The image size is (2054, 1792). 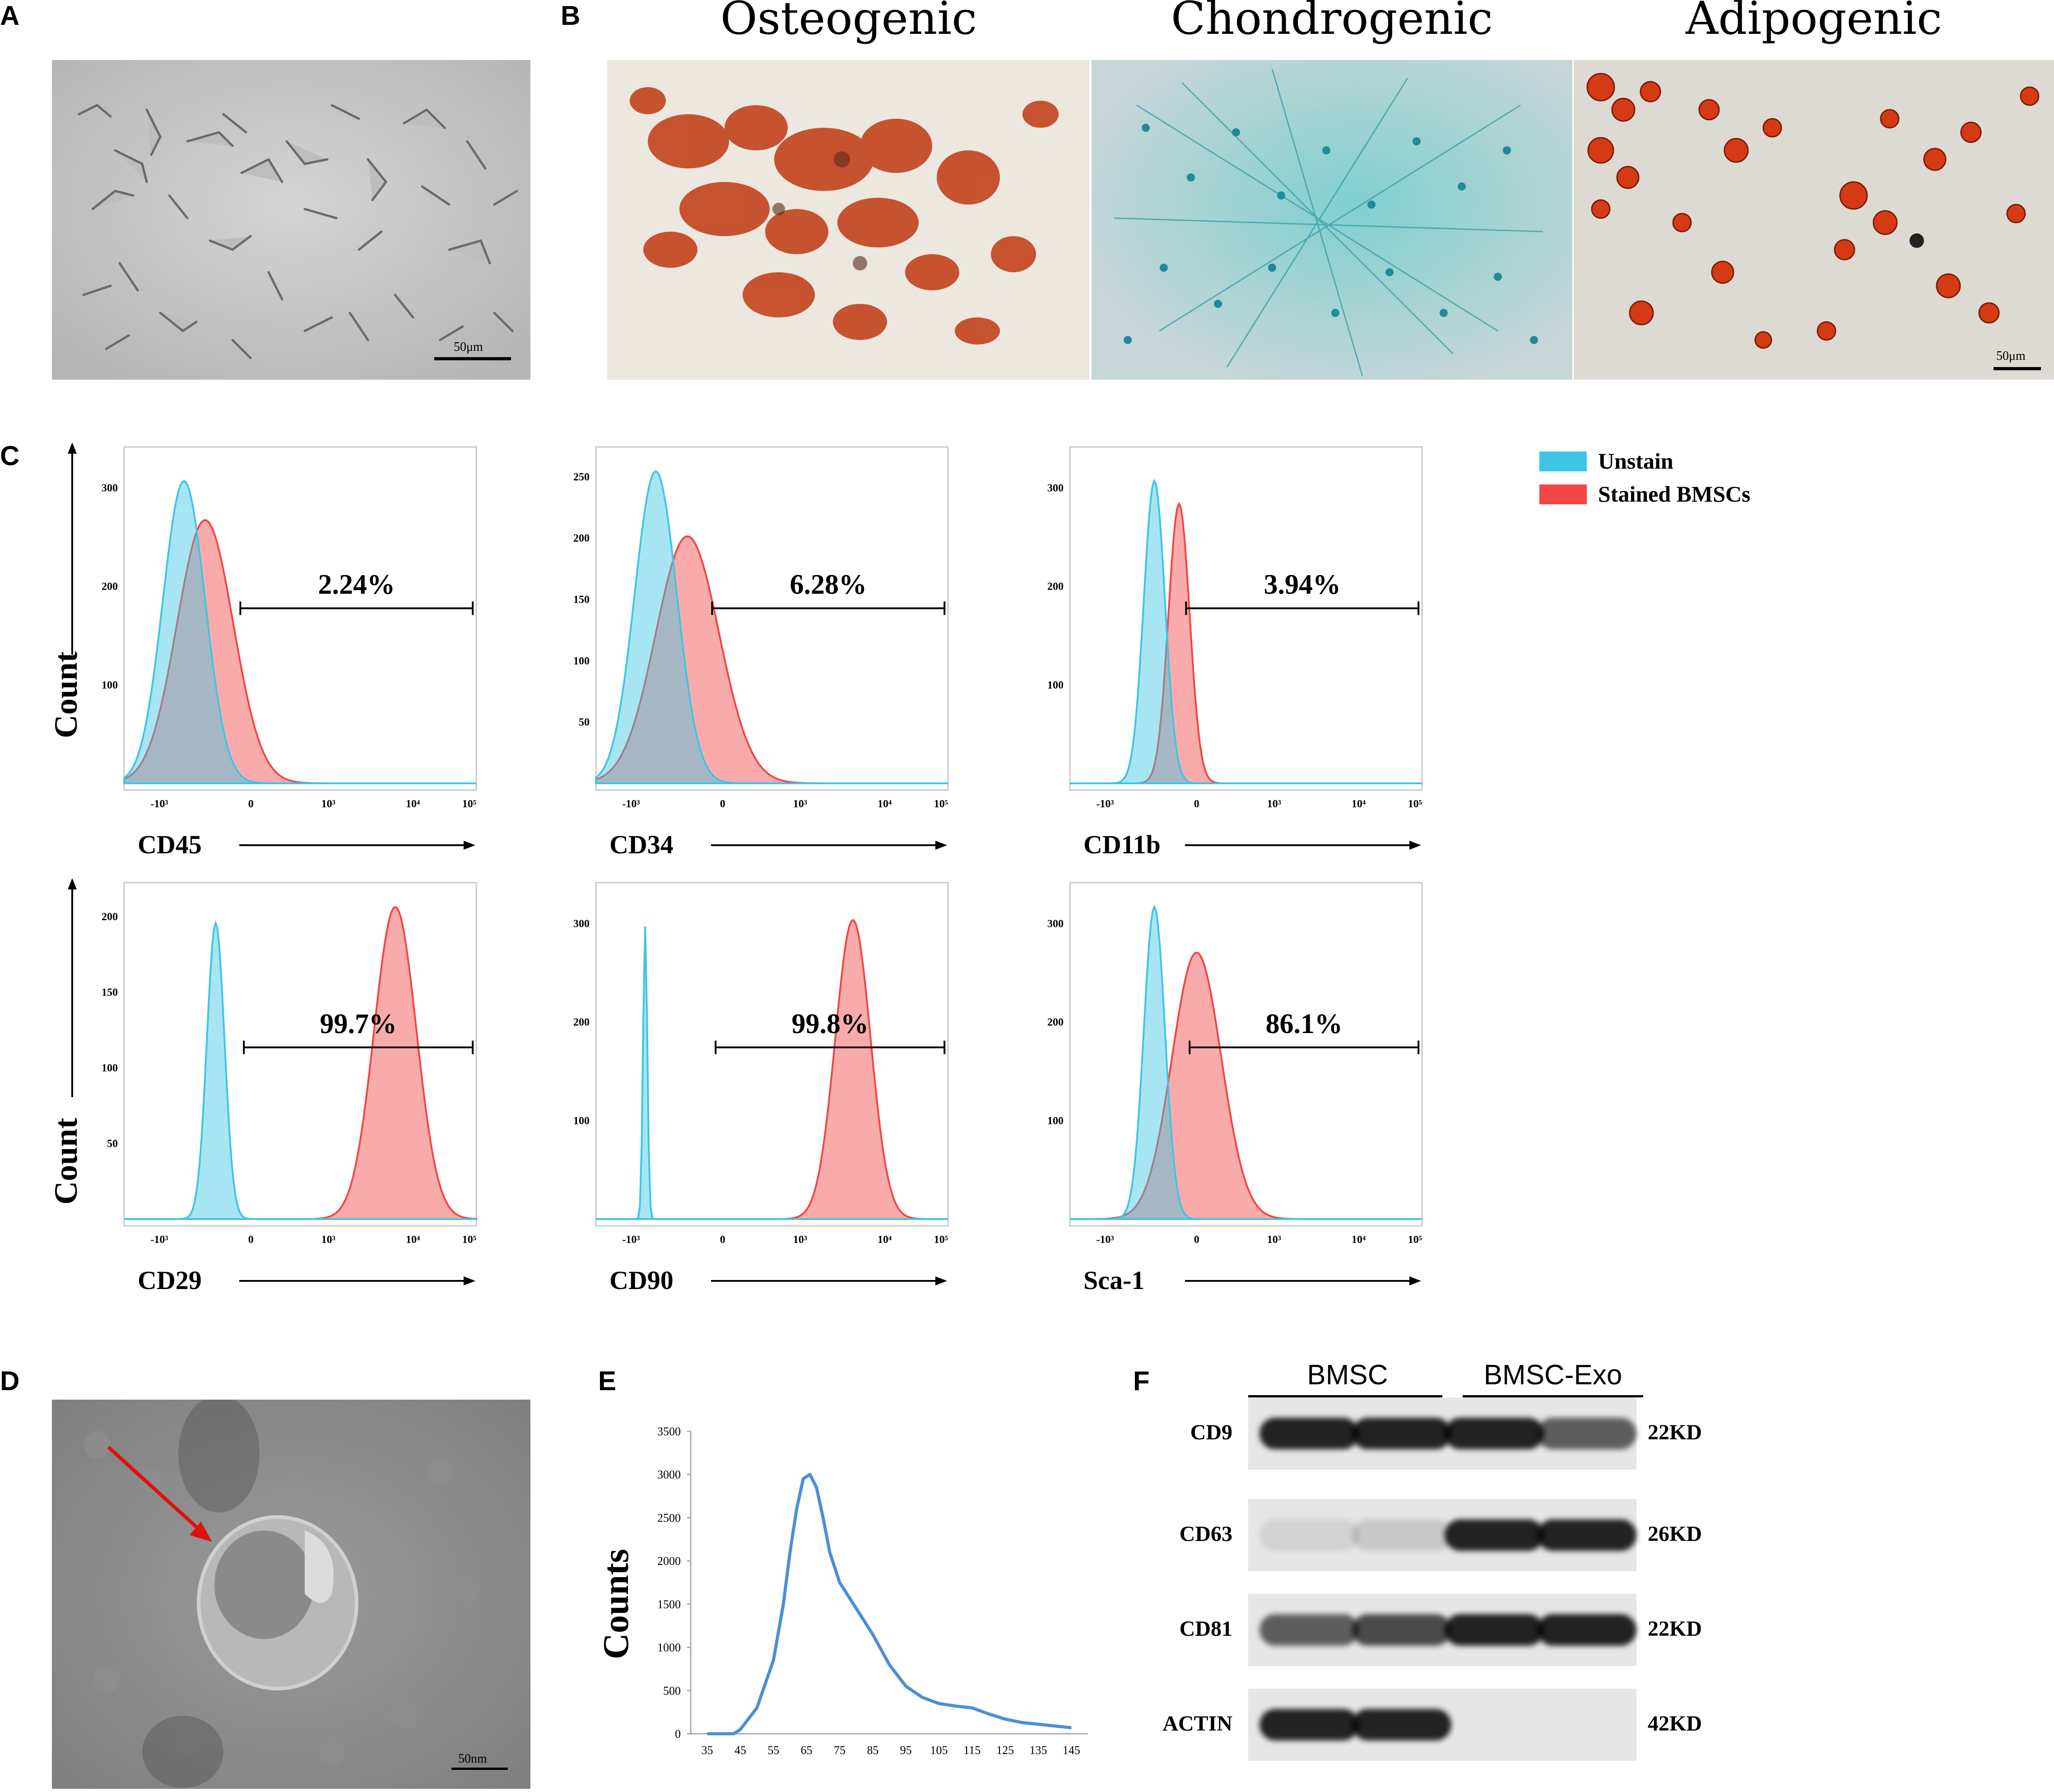 What do you see at coordinates (1141, 1381) in the screenshot?
I see `panel-label-f: F` at bounding box center [1141, 1381].